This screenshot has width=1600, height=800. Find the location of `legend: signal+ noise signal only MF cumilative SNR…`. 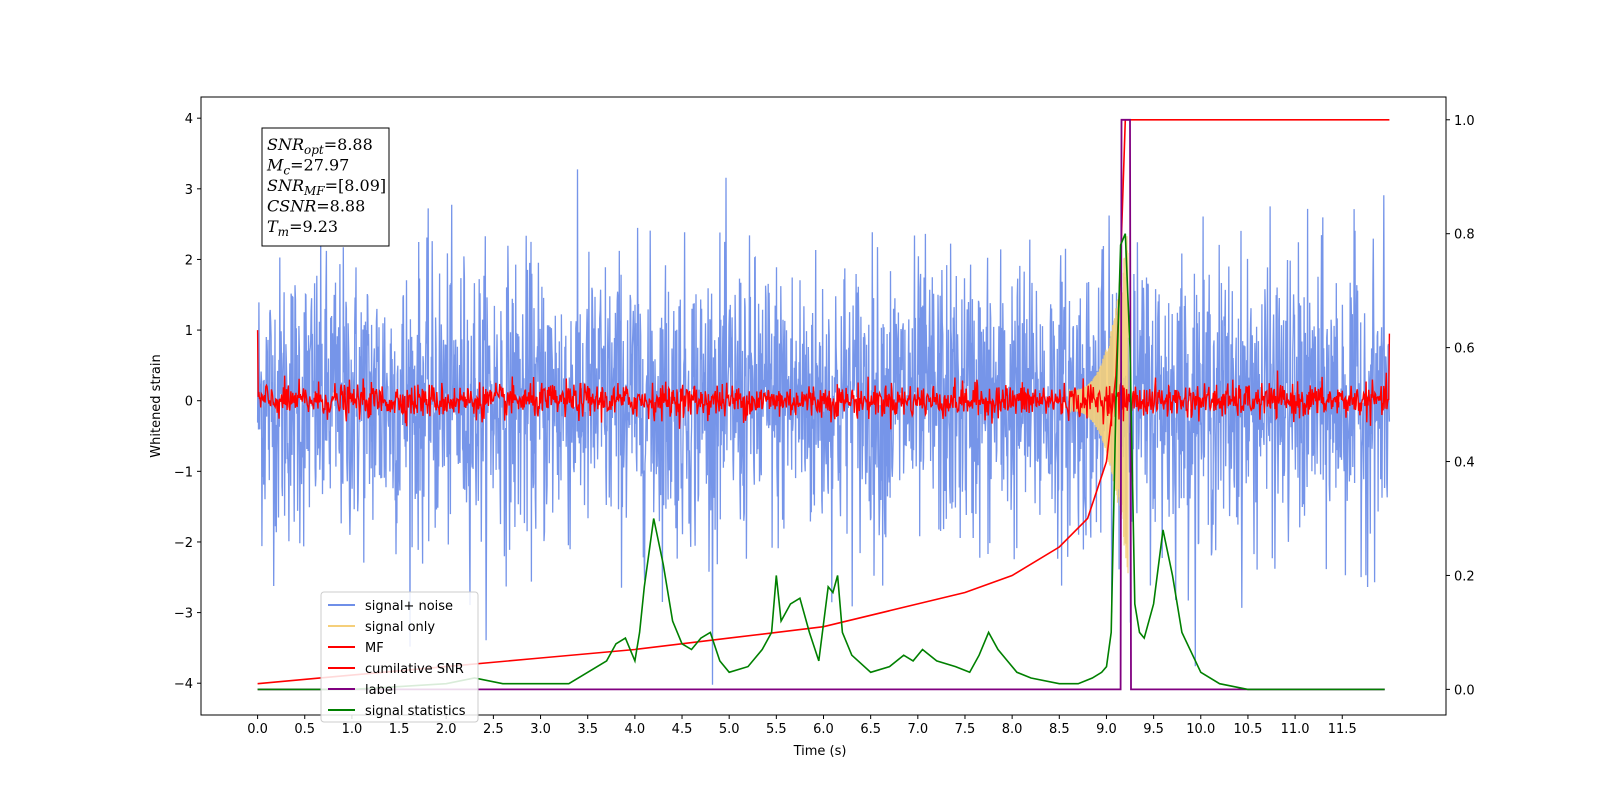

legend: signal+ noise signal only MF cumilative SNR… is located at coordinates (399, 657).